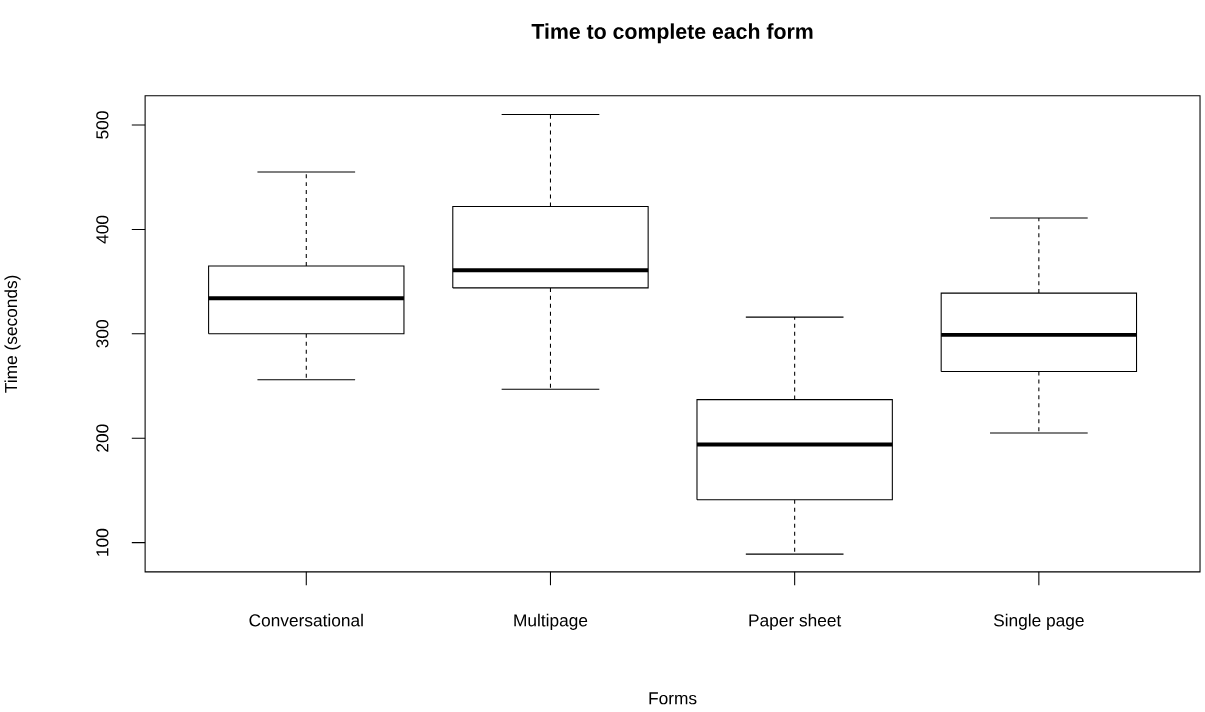 This screenshot has width=1205, height=712. Describe the element at coordinates (1038, 622) in the screenshot. I see `x-tick-label: Single page` at that location.